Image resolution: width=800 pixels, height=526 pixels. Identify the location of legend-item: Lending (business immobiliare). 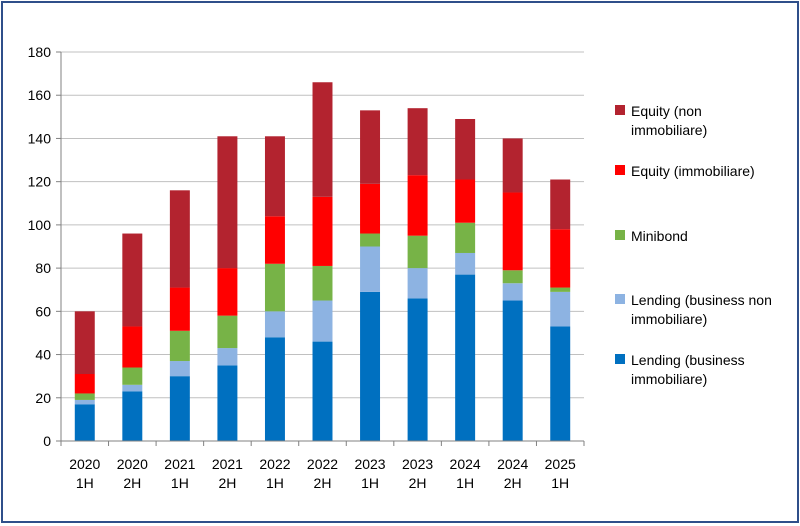
(680, 369).